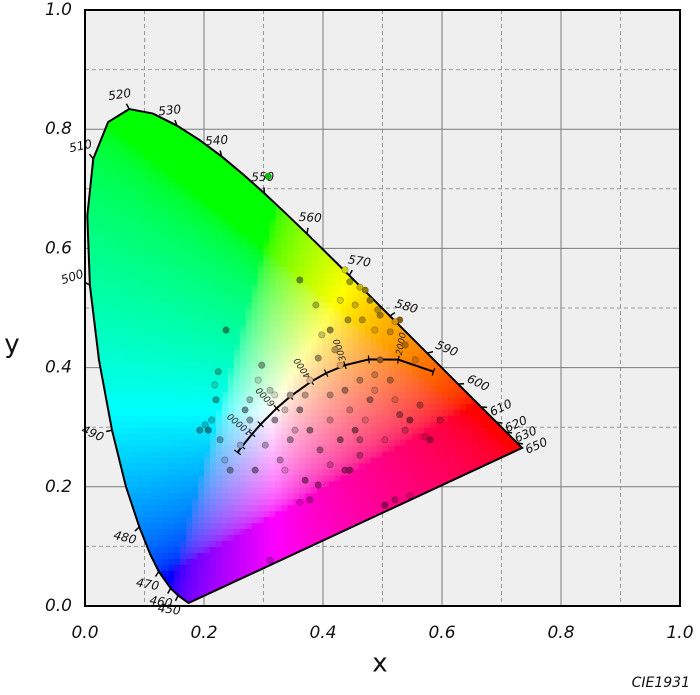 The height and width of the screenshot is (695, 700). I want to click on wavelength-label: 530, so click(170, 110).